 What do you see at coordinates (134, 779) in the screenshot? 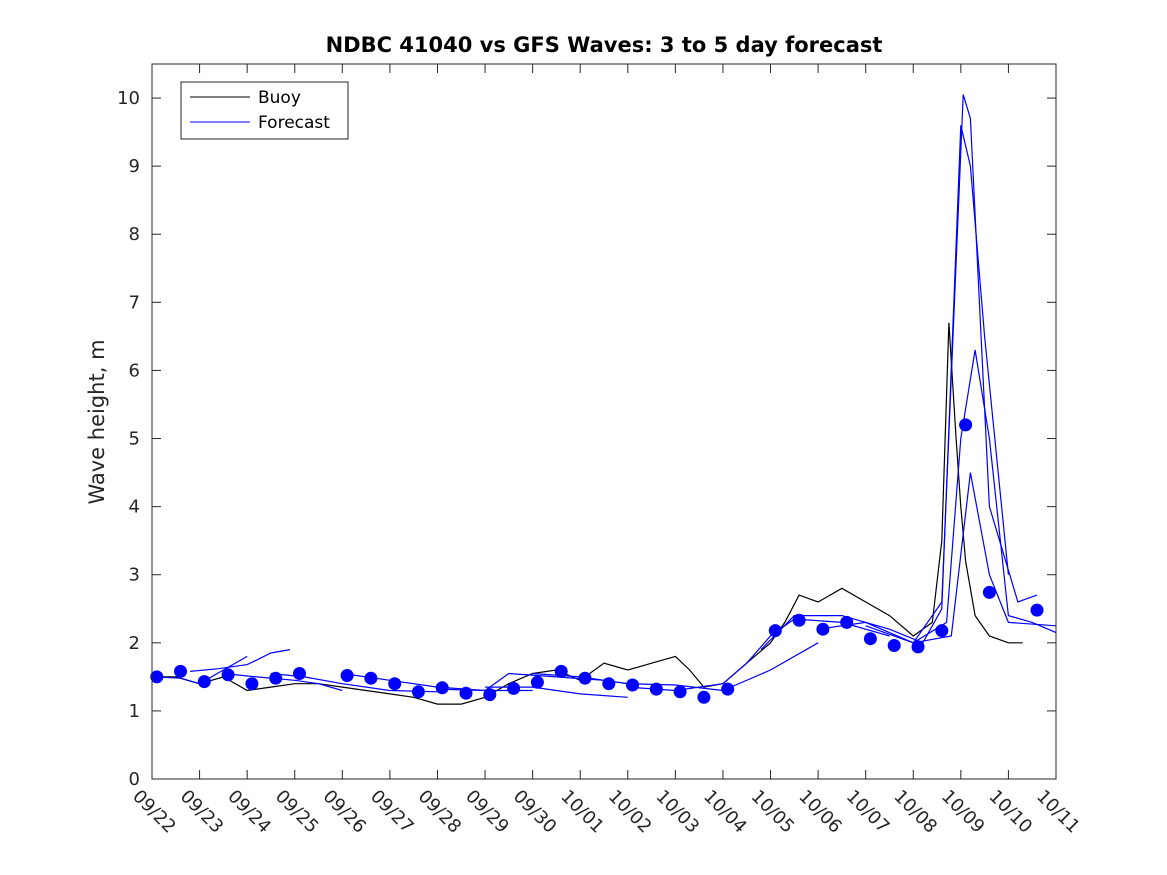
I see `y-tick-label: 0` at bounding box center [134, 779].